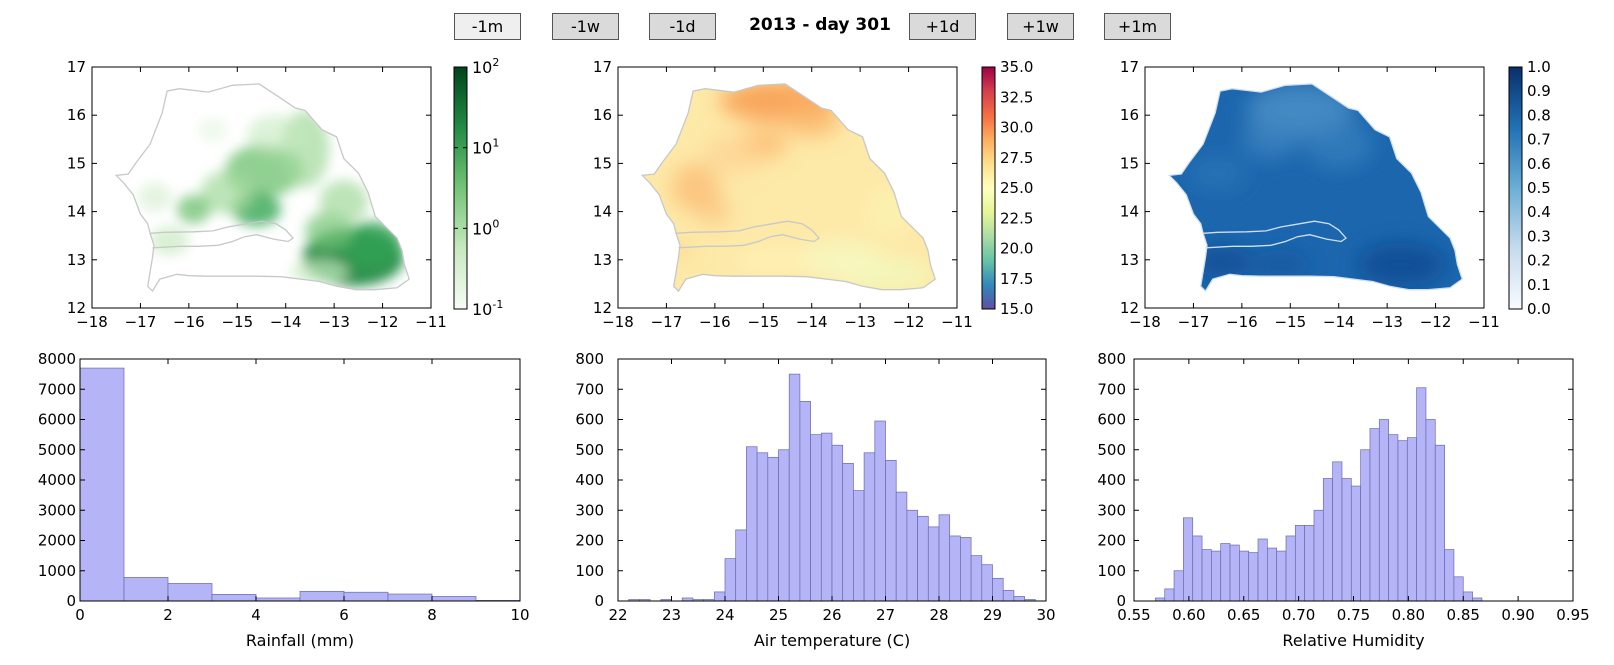  Describe the element at coordinates (682, 26) in the screenshot. I see `minus-one-day-button: -1d` at that location.